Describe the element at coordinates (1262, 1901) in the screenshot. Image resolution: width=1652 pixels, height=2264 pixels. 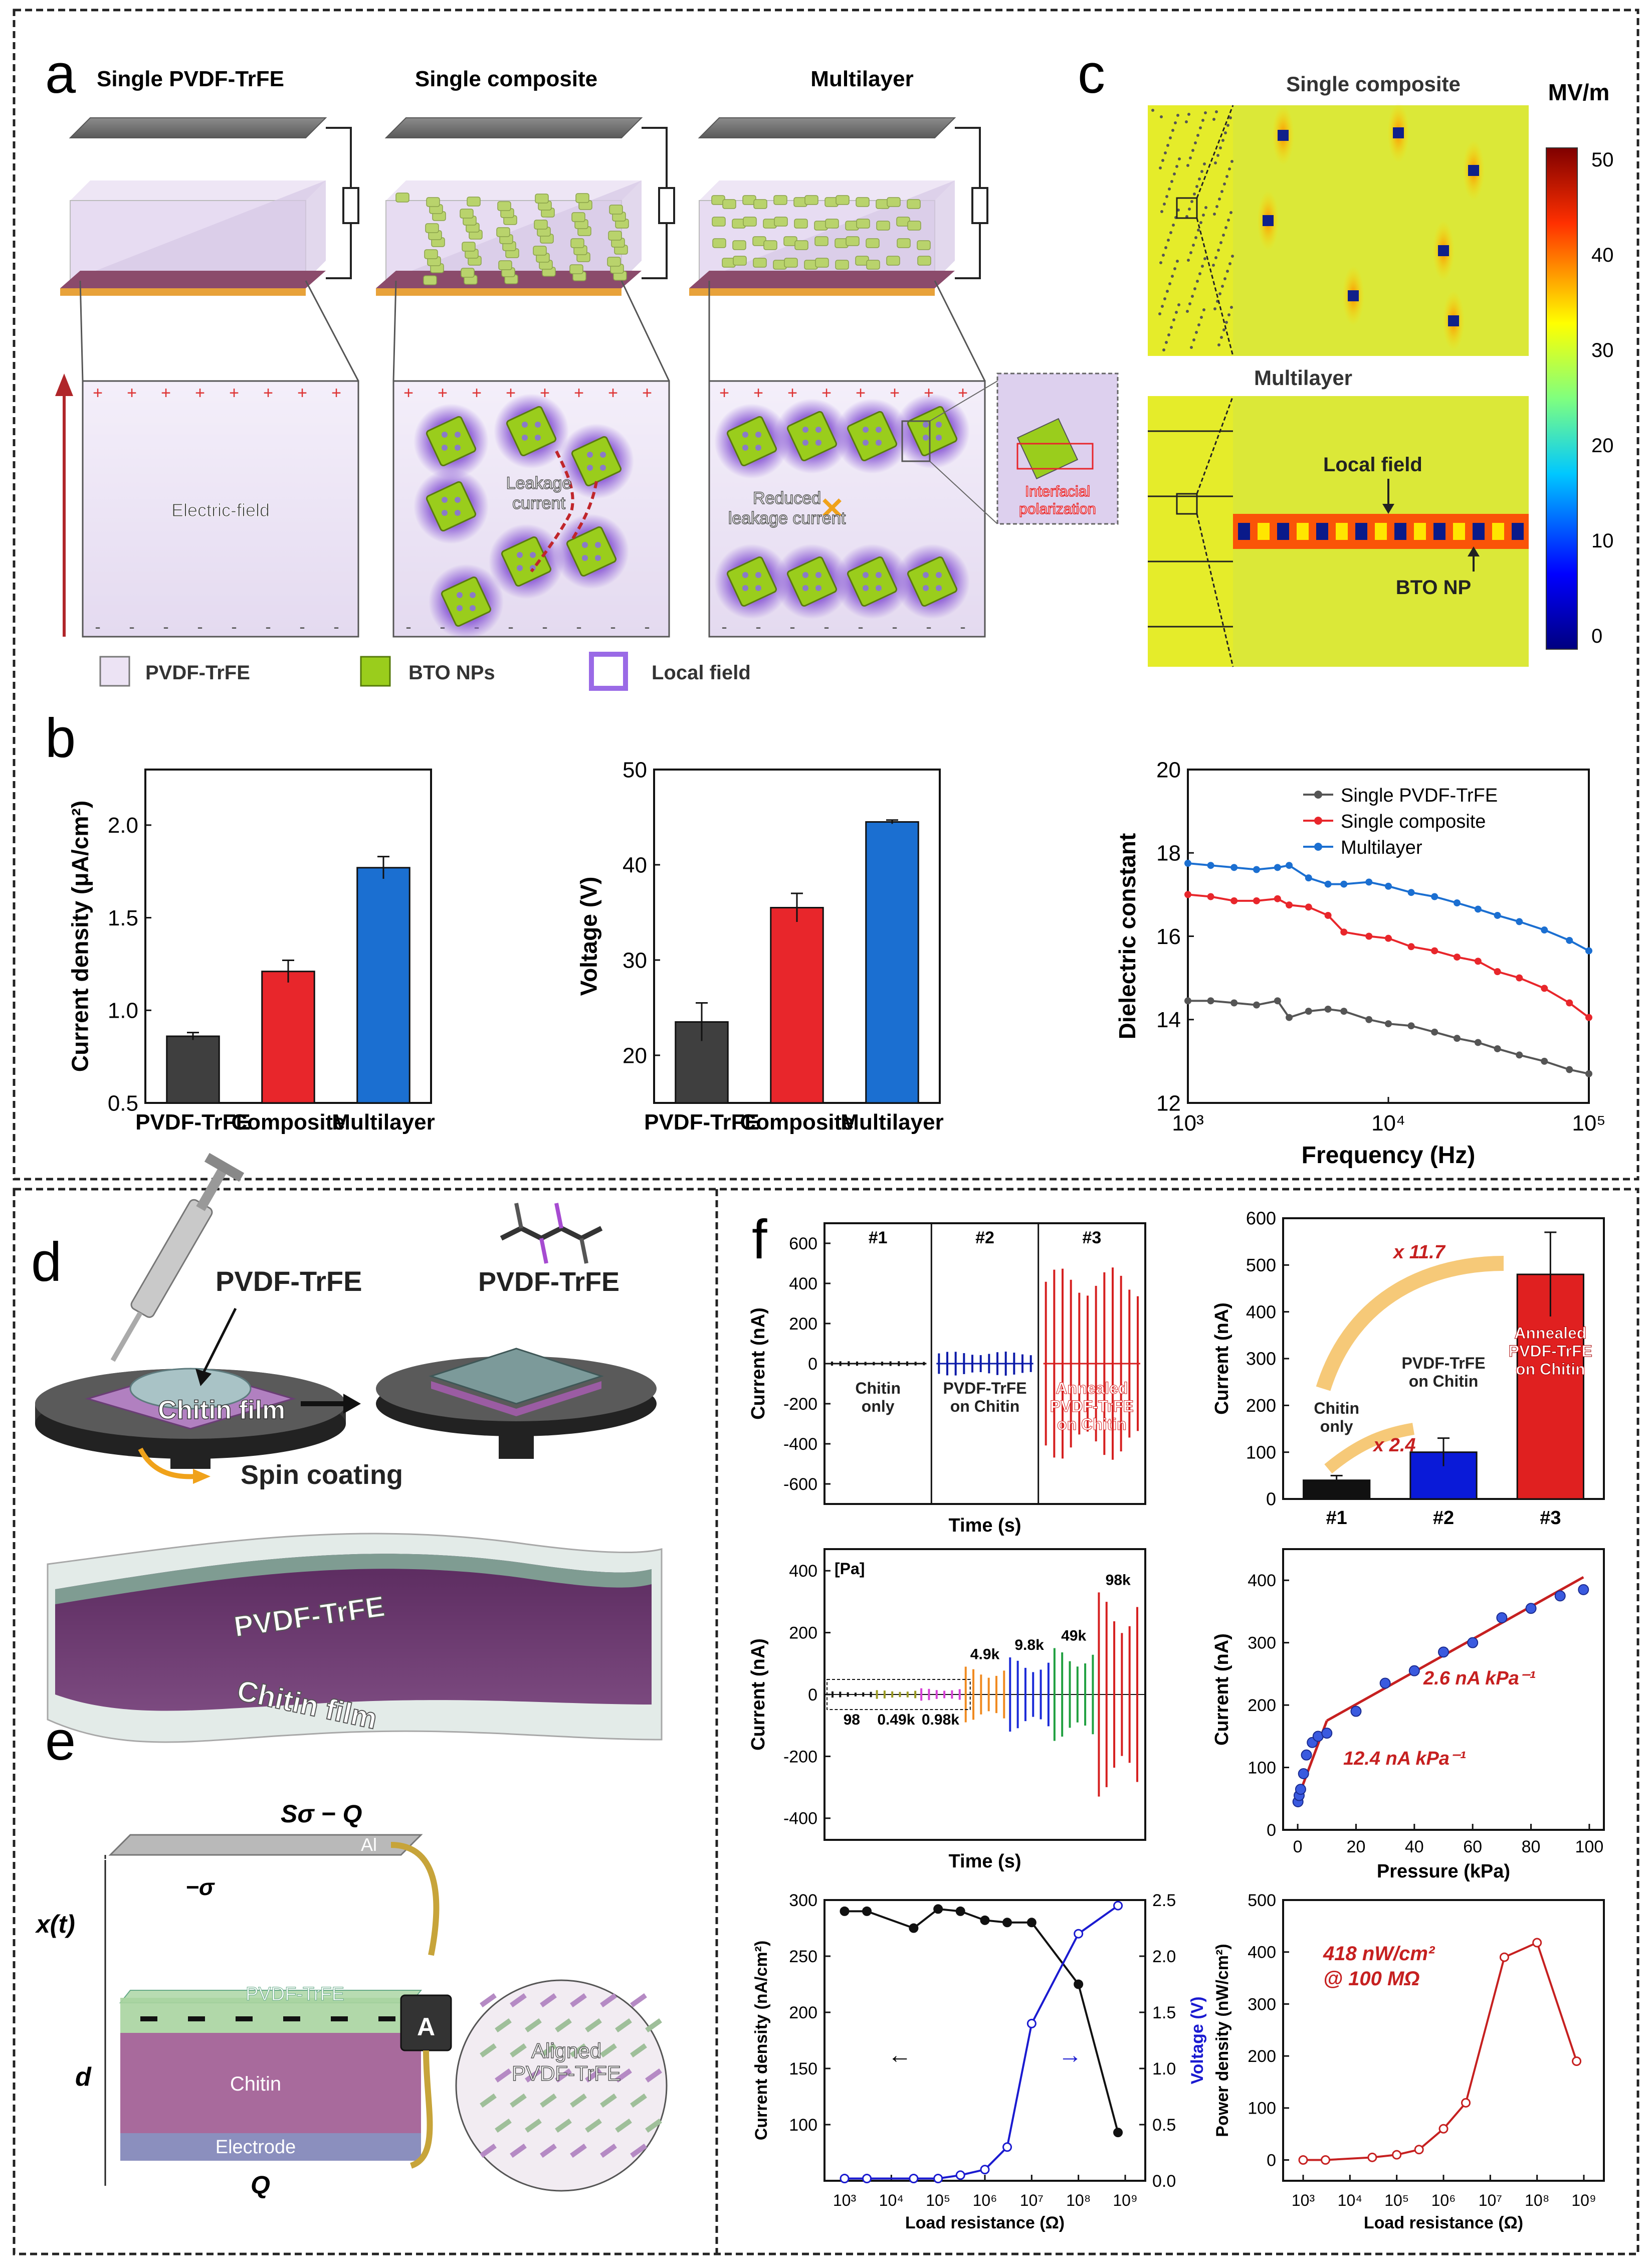
I see `y-tick-label: 500` at that location.